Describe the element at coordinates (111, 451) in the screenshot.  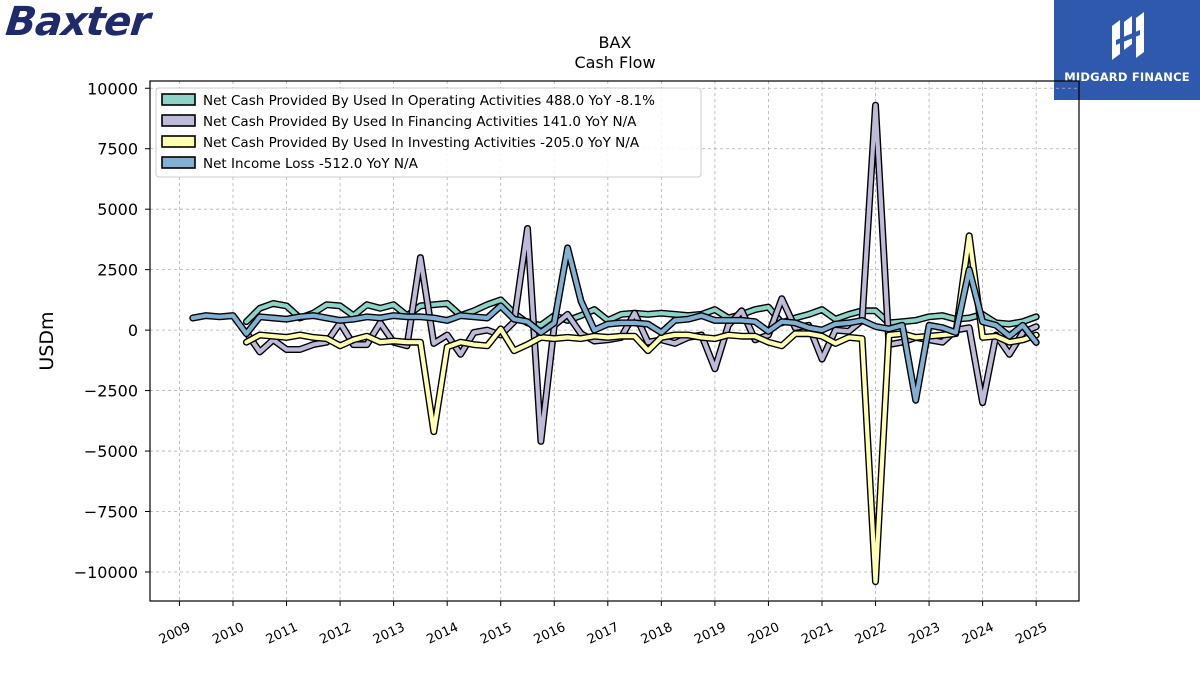
I see `y-tick-label: −5000` at that location.